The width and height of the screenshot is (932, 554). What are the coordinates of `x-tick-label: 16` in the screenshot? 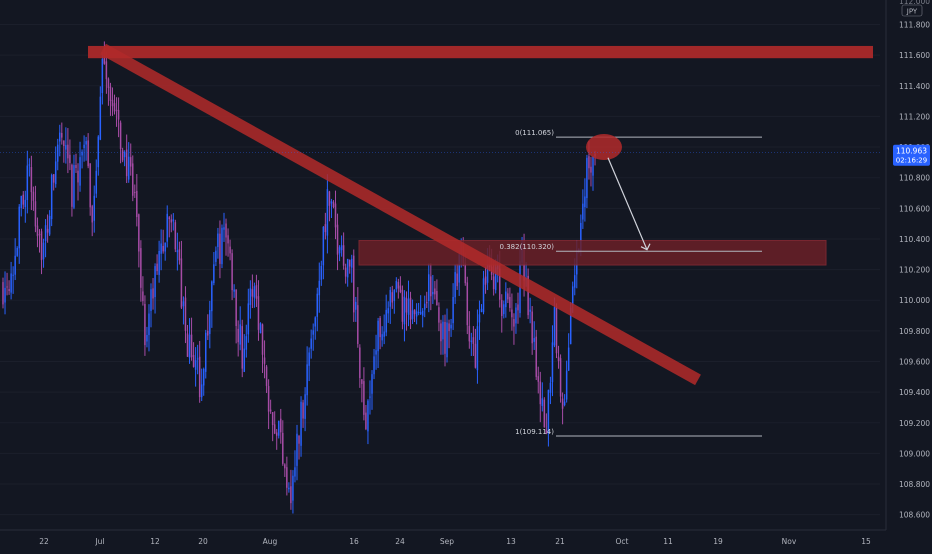 It's located at (354, 541).